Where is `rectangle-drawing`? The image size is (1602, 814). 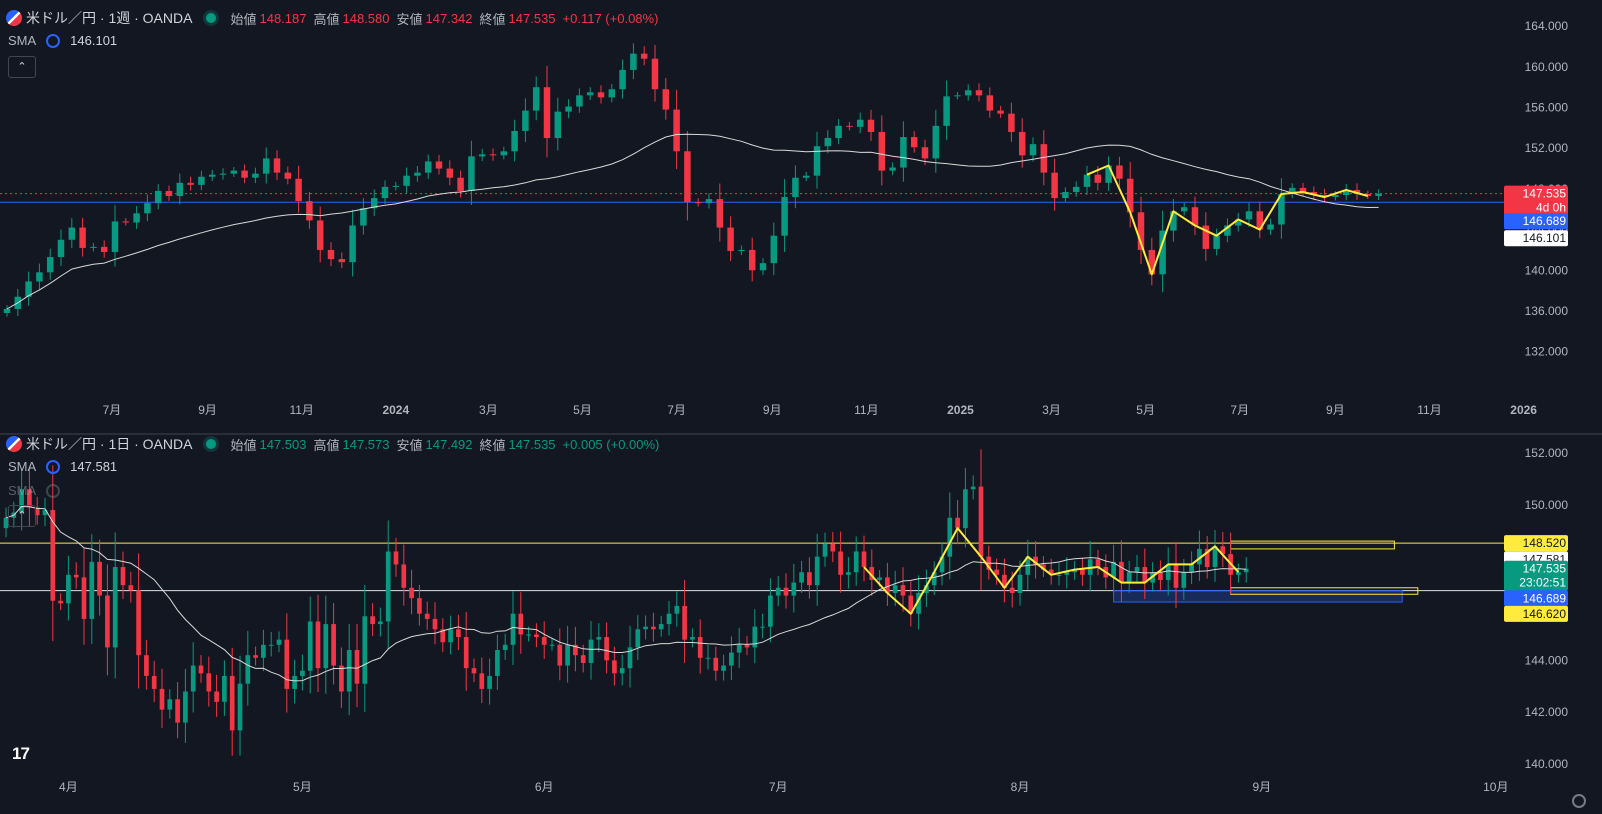
rectangle-drawing is located at coordinates (1312, 545).